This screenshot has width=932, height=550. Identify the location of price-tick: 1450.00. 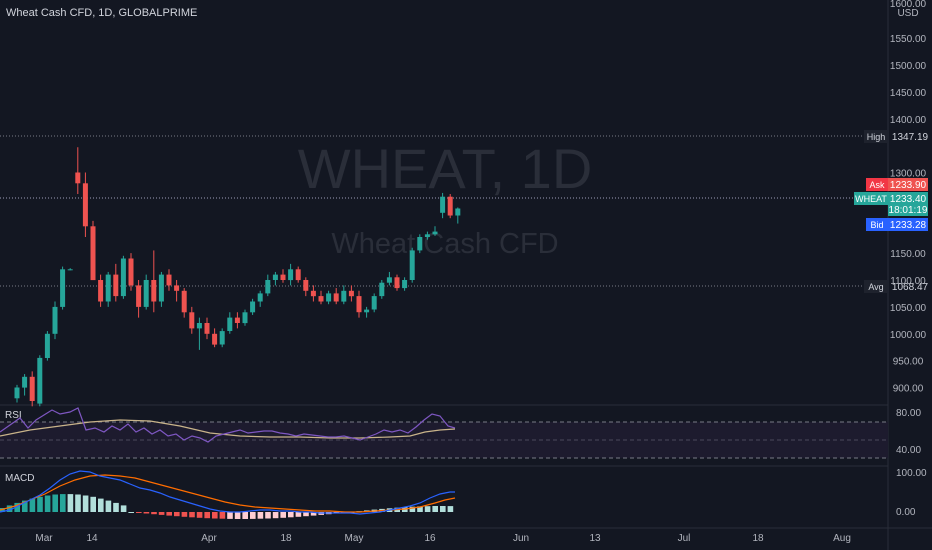
(908, 93).